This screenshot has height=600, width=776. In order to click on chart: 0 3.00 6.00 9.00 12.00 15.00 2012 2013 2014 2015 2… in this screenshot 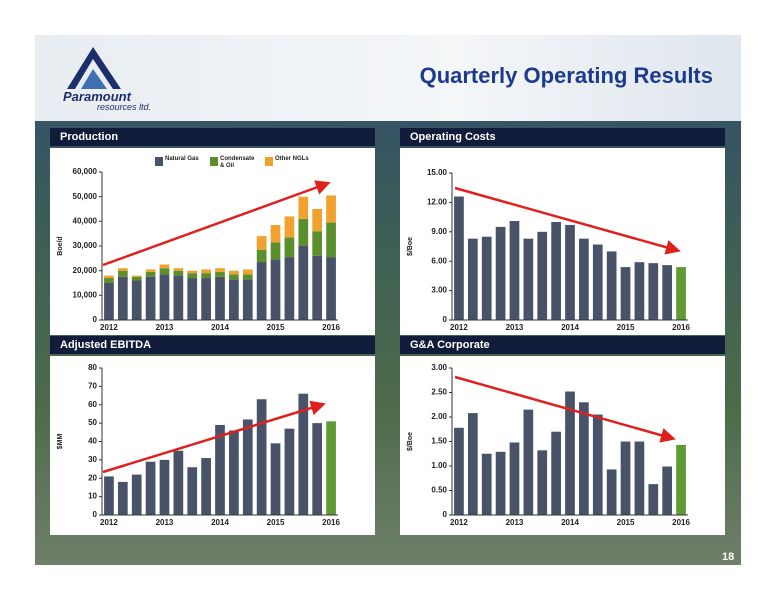, I will do `click(549, 250)`.